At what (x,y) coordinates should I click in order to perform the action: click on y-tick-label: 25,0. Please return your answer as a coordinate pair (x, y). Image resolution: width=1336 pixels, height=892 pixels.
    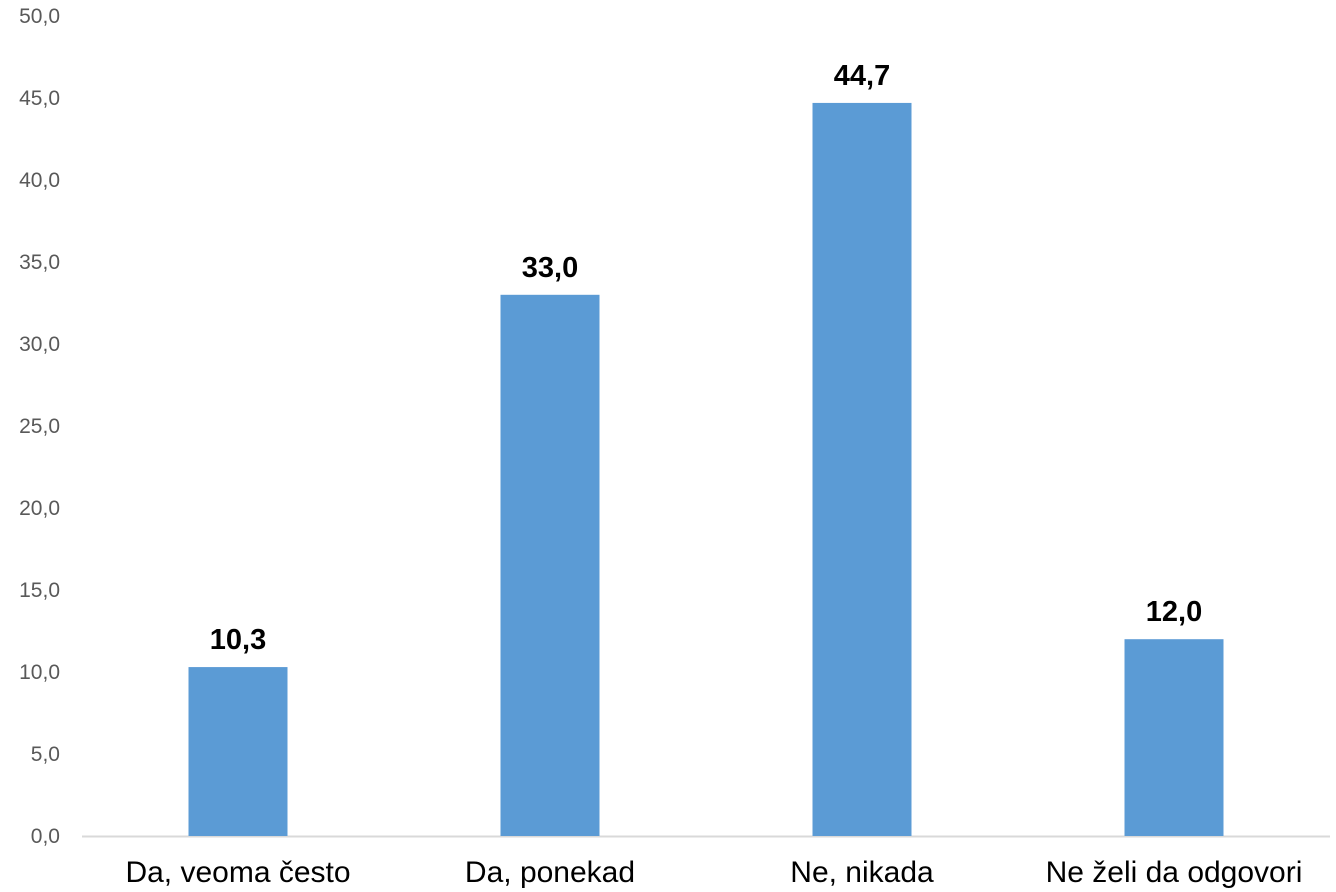
    Looking at the image, I should click on (39, 426).